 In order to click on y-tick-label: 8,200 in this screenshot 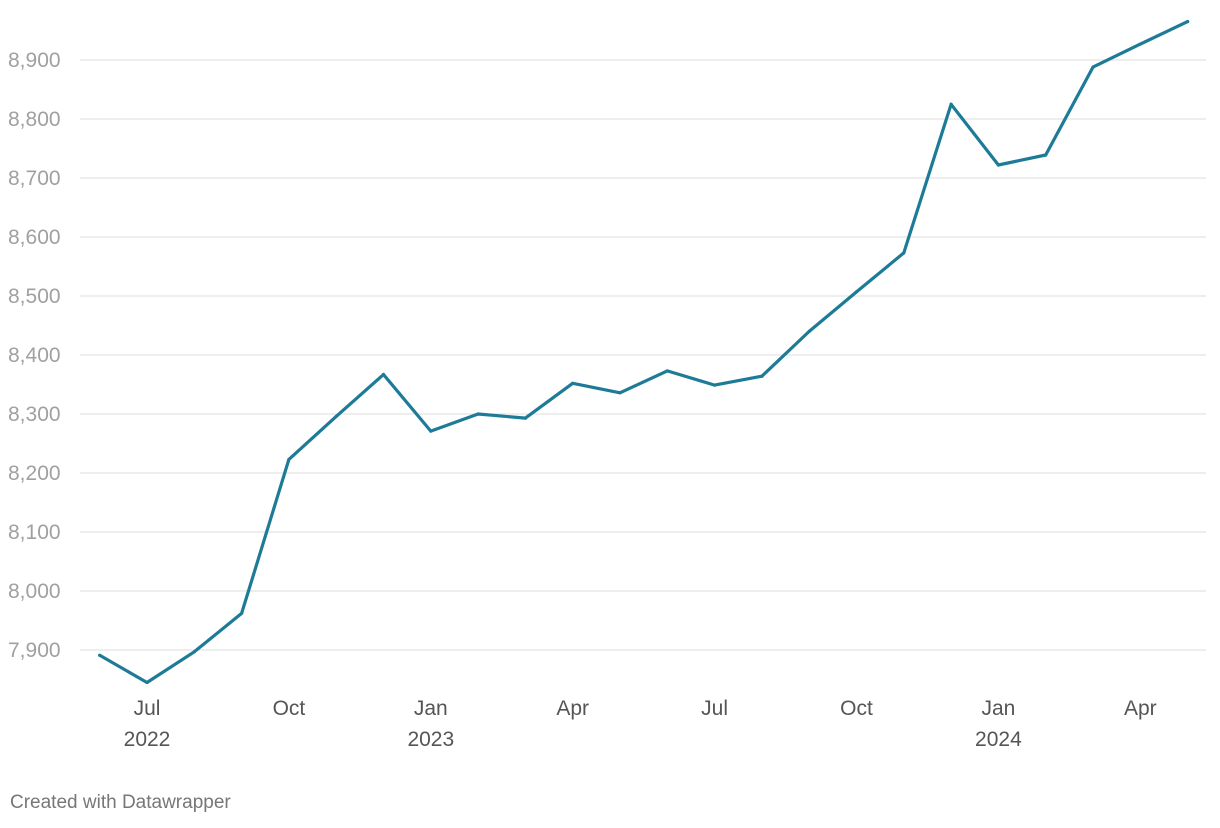, I will do `click(34, 473)`.